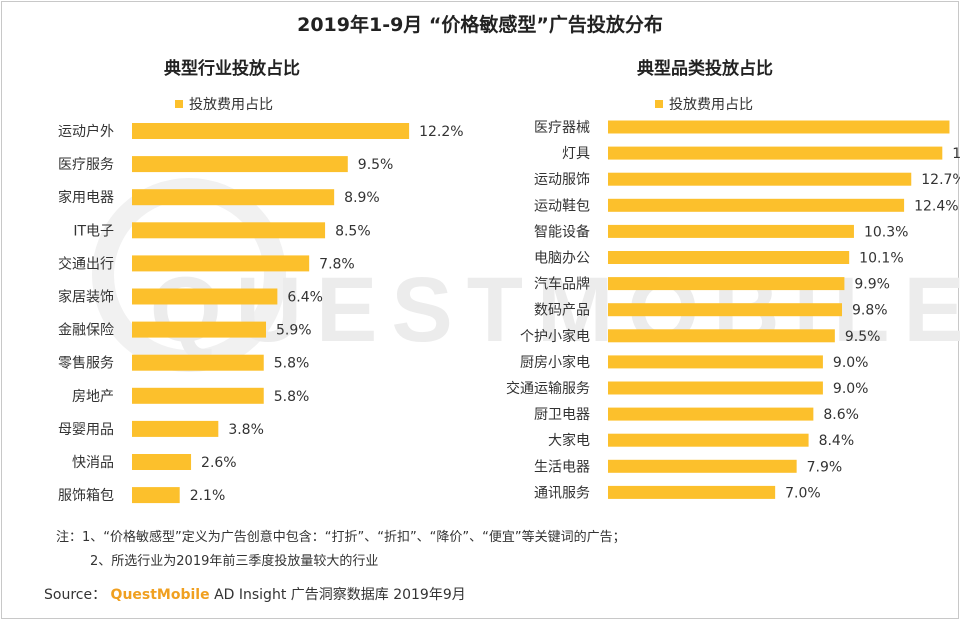  Describe the element at coordinates (75, 595) in the screenshot. I see `source-label: Source：` at that location.